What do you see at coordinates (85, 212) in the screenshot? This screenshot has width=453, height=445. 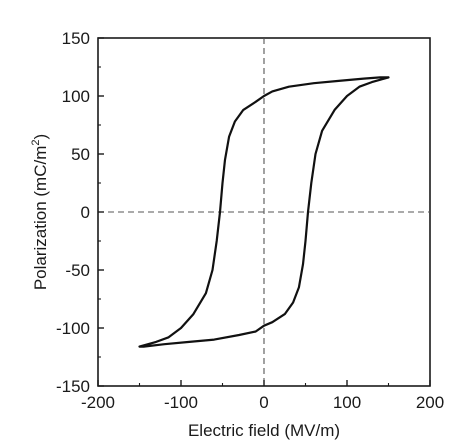 I see `y-tick-label: 0` at bounding box center [85, 212].